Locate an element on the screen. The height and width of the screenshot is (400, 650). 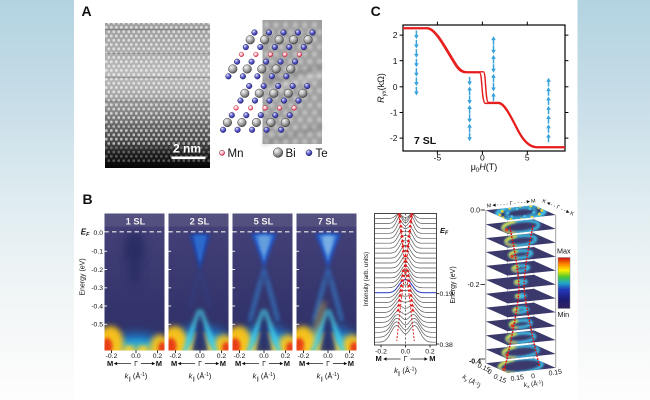
svg-text: -0.5 is located at coordinates (97, 325).